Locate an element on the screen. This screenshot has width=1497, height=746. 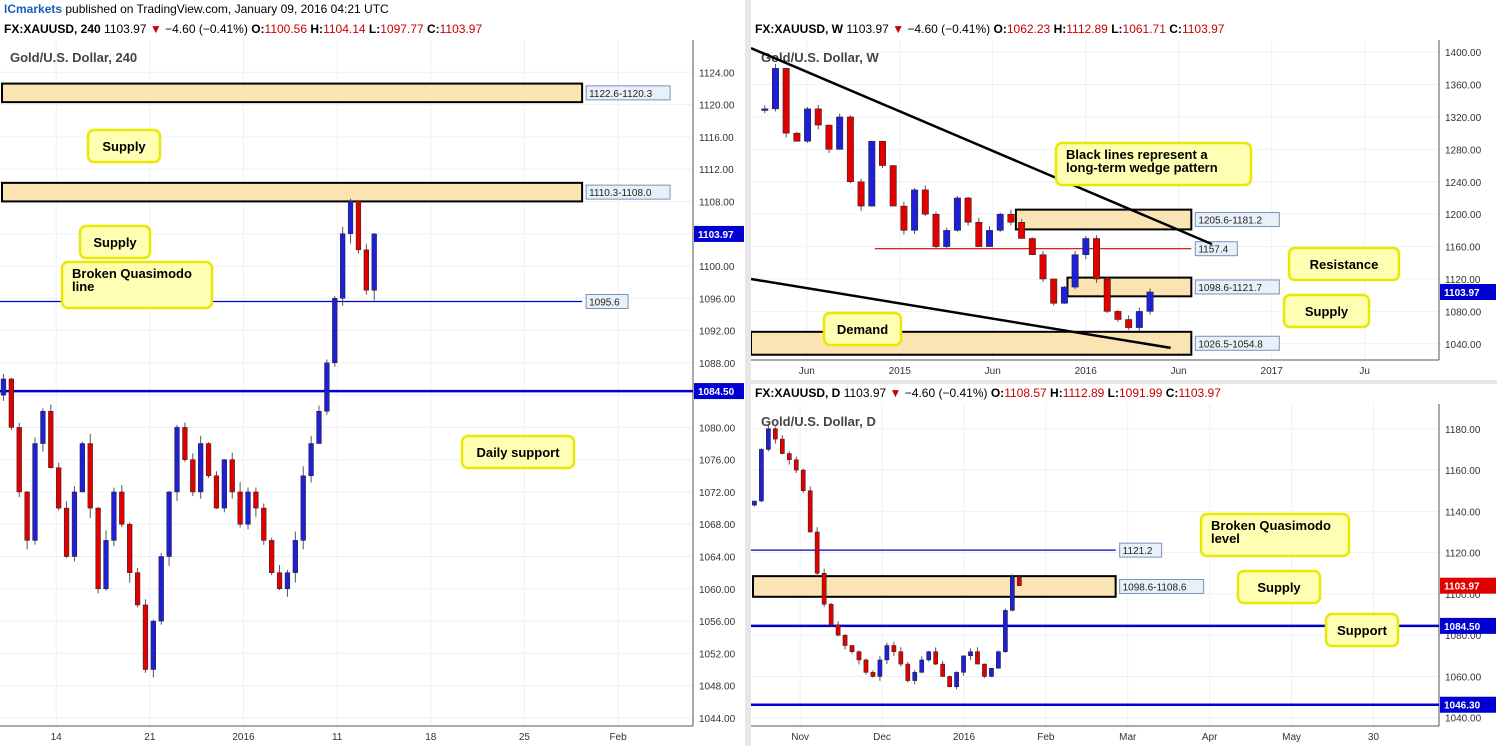
close-value: 1103.97 is located at coordinates (461, 29).